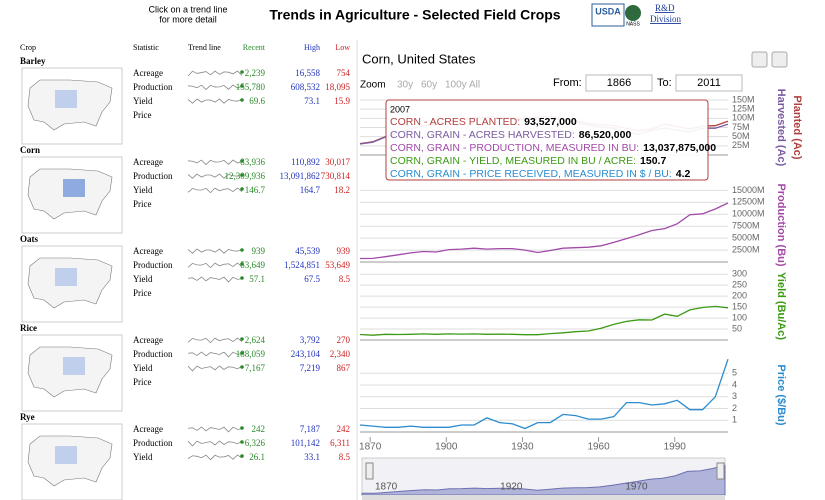 Image resolution: width=825 pixels, height=500 pixels. I want to click on tooltip-line: CORN, GRAIN - ACRES HARVESTED: 86,520,000, so click(510, 135).